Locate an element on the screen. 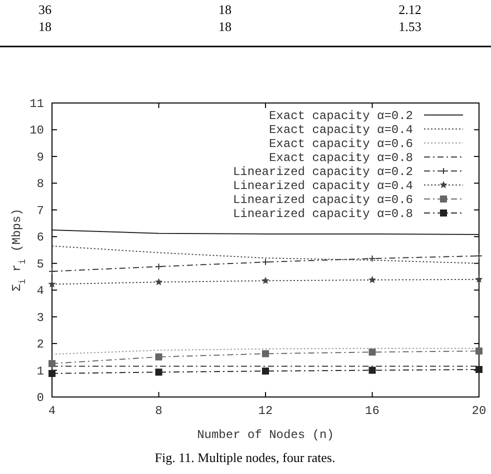  legend-label: Exact capacity α=0.2 is located at coordinates (340, 116).